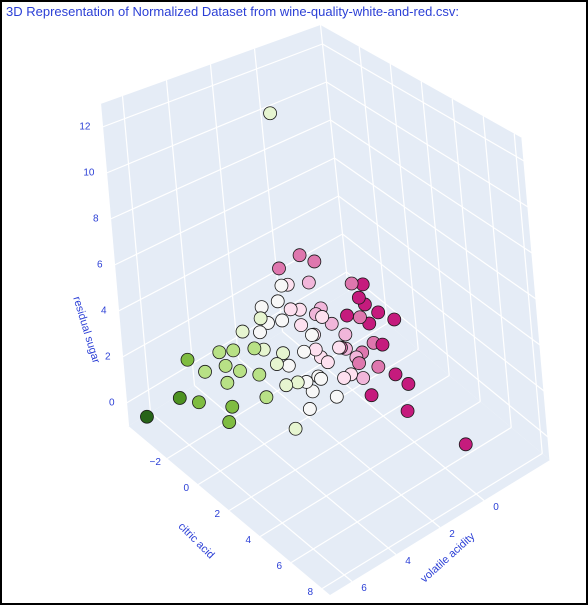 This screenshot has width=588, height=605. Describe the element at coordinates (100, 265) in the screenshot. I see `z-tick-label: 6` at that location.